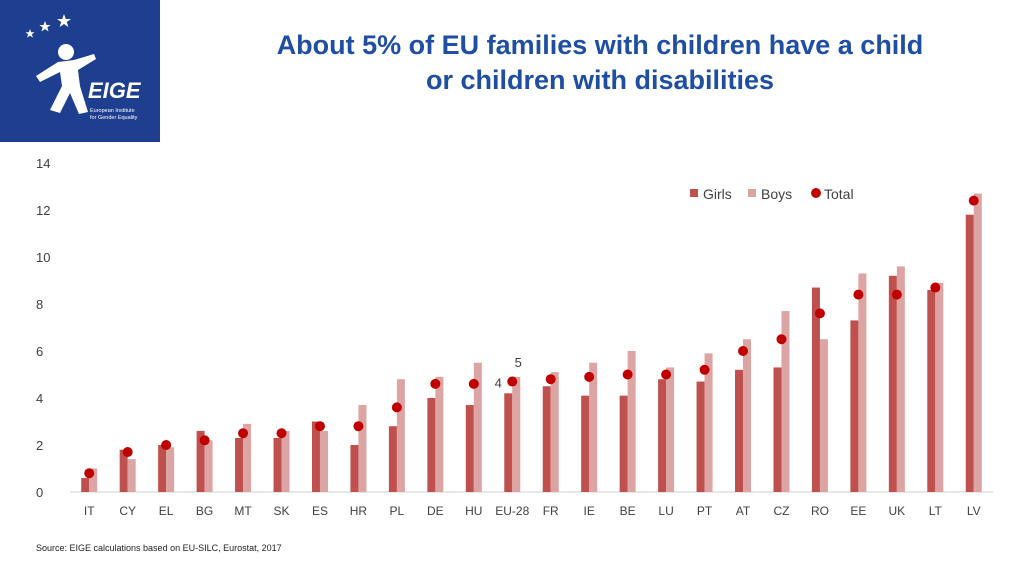 Image resolution: width=1024 pixels, height=576 pixels. What do you see at coordinates (39, 492) in the screenshot?
I see `y-tick-label: 0` at bounding box center [39, 492].